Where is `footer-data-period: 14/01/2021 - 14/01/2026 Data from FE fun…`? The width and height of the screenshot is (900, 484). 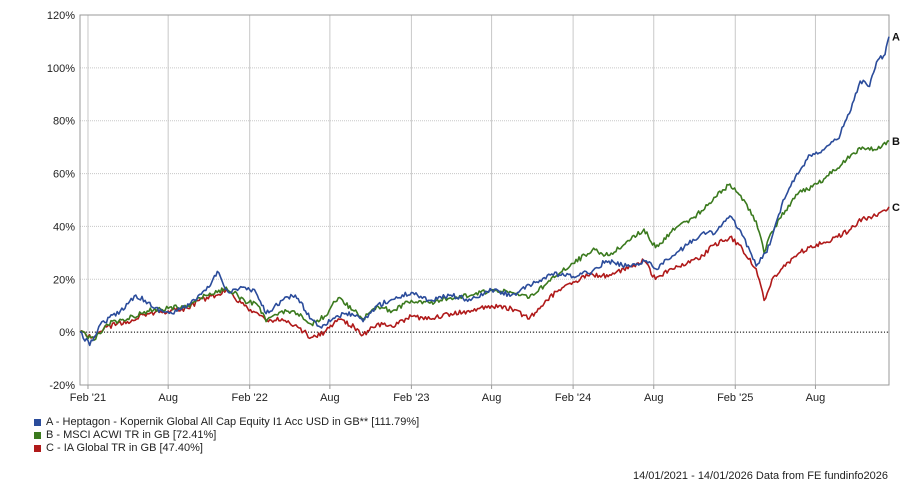
footer-data-period: 14/01/2021 - 14/01/2026 Data from FE fun… is located at coordinates (760, 476).